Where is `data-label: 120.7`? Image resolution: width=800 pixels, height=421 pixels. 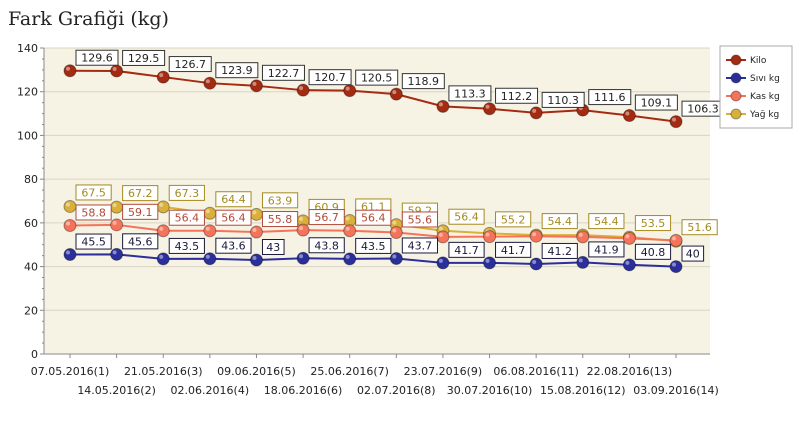
data-label: 120.7 is located at coordinates (330, 77).